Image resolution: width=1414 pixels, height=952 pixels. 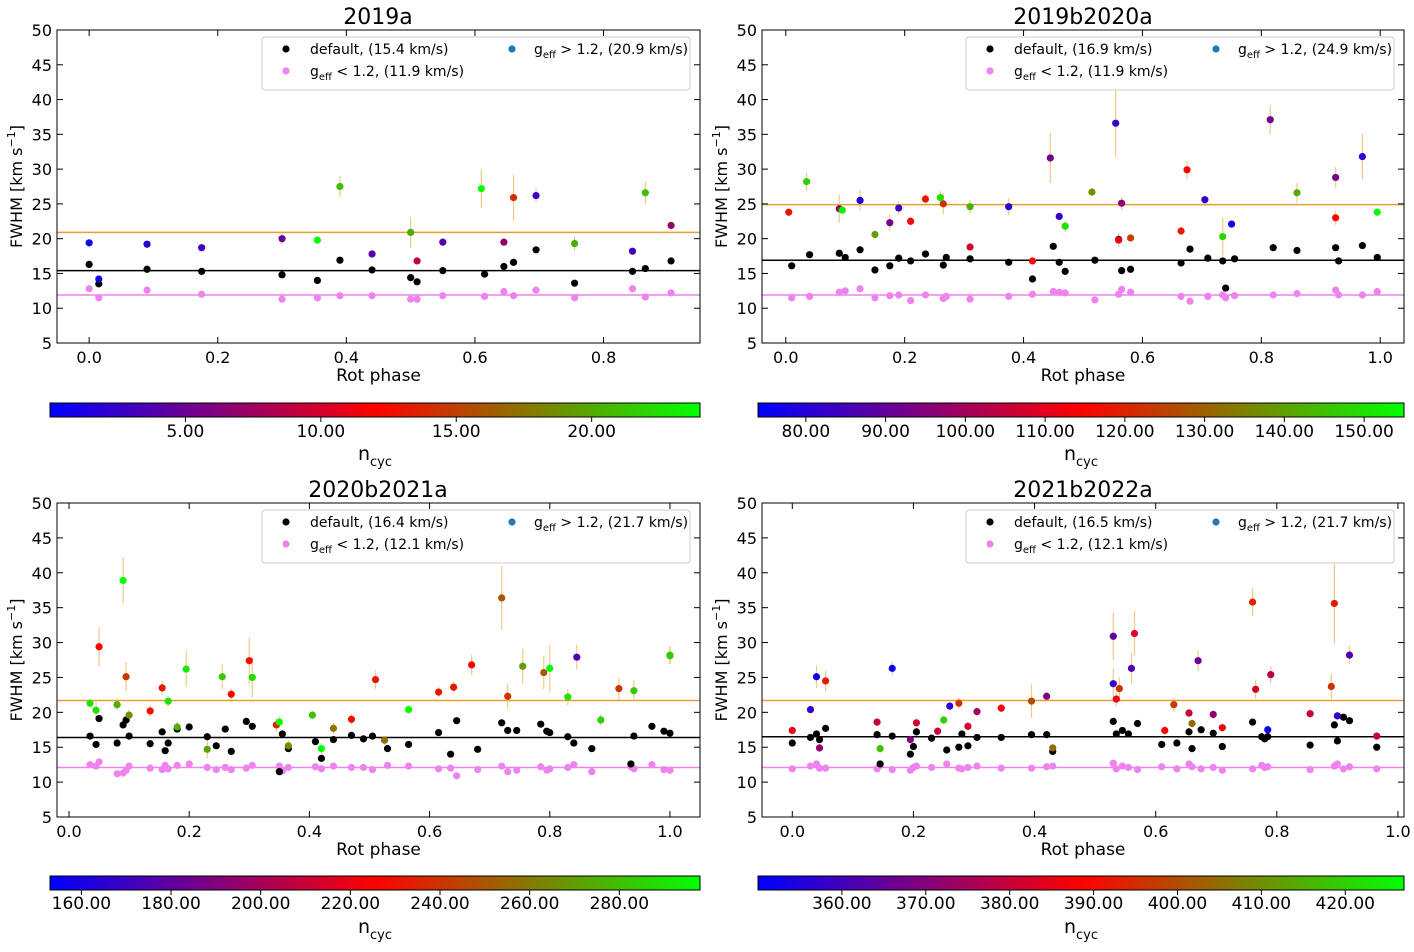 What do you see at coordinates (752, 817) in the screenshot?
I see `y-tick-label: 5` at bounding box center [752, 817].